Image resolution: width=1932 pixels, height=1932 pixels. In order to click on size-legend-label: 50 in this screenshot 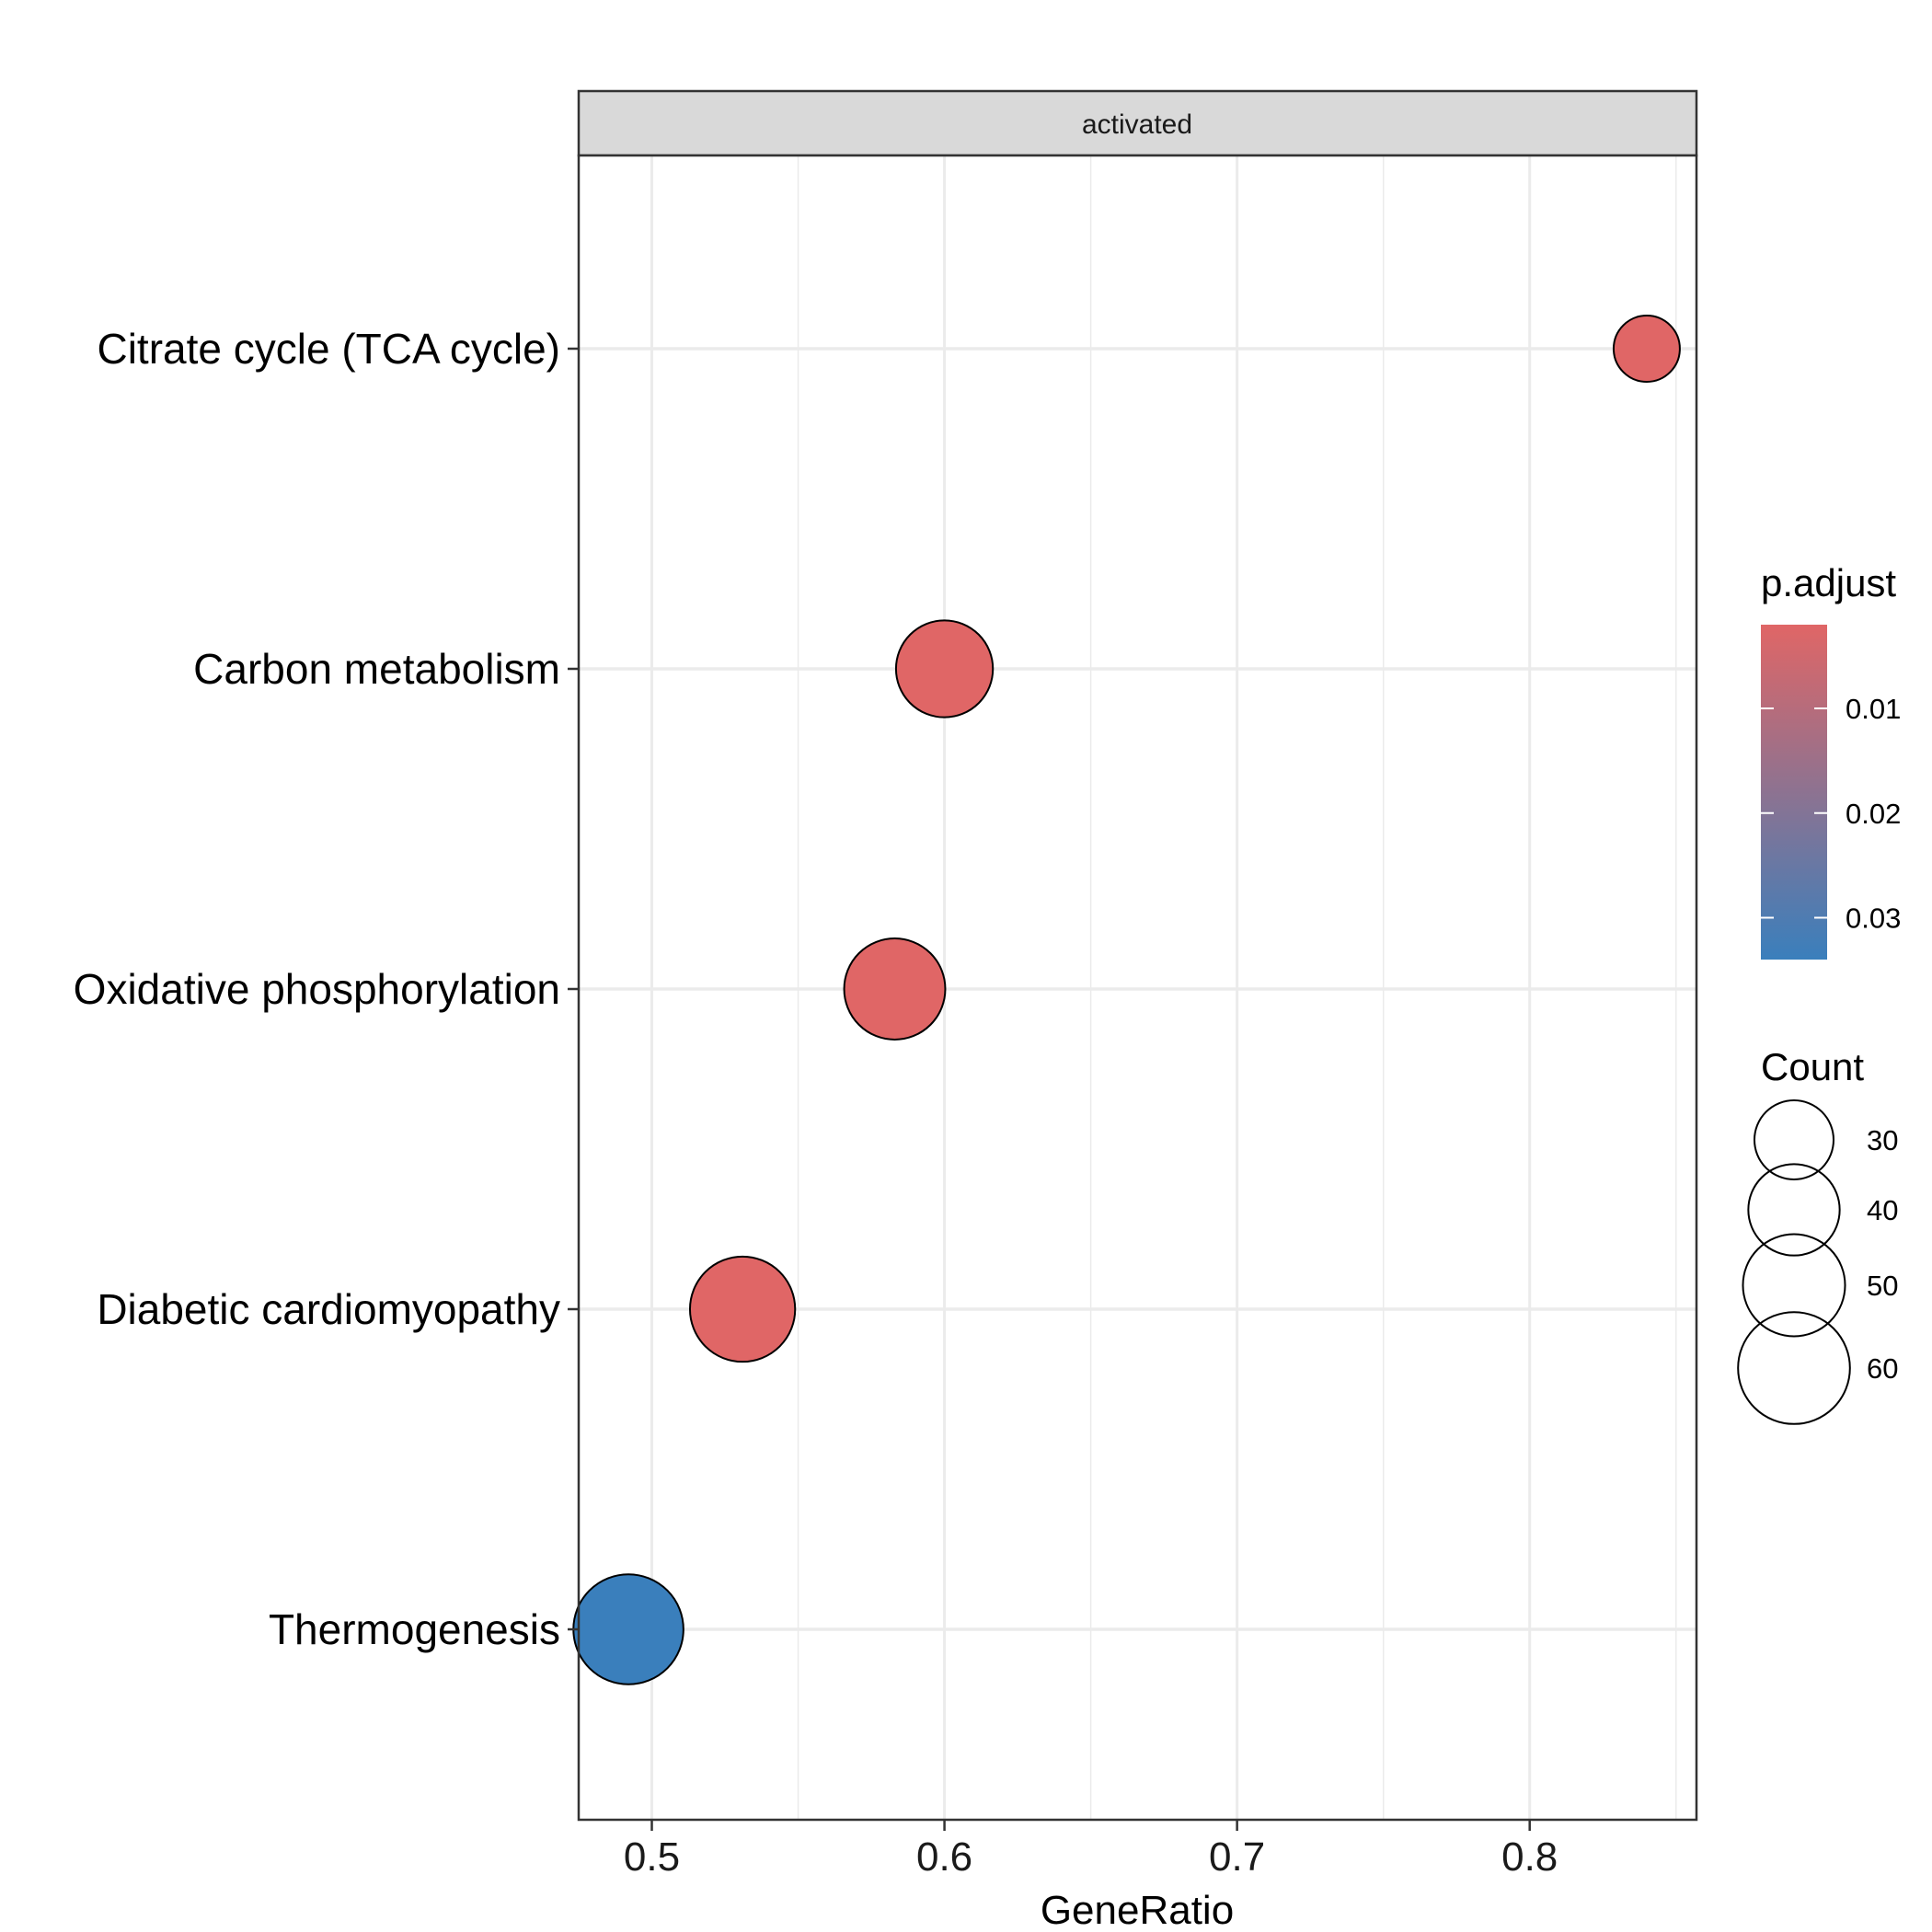, I will do `click(1882, 1286)`.